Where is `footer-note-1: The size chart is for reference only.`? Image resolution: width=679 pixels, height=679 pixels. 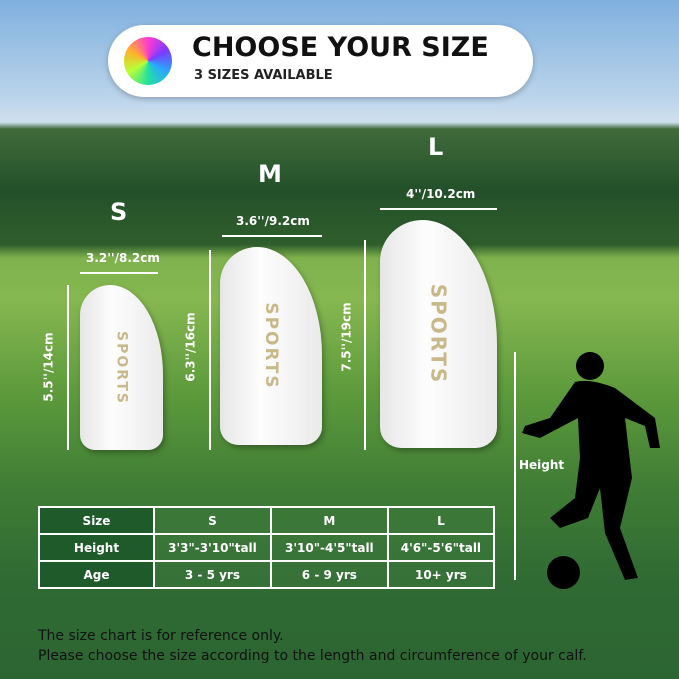 footer-note-1: The size chart is for reference only. is located at coordinates (161, 636).